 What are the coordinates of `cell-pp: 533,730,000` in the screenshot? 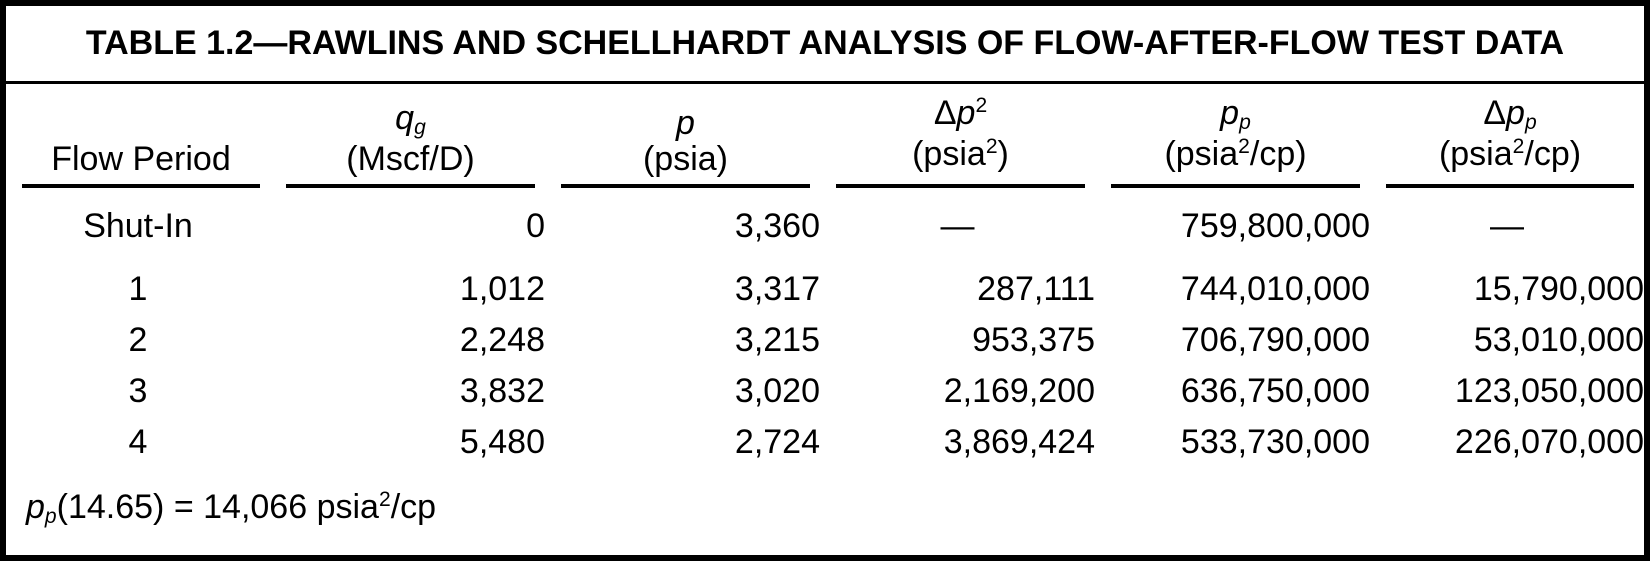 It's located at (1275, 442).